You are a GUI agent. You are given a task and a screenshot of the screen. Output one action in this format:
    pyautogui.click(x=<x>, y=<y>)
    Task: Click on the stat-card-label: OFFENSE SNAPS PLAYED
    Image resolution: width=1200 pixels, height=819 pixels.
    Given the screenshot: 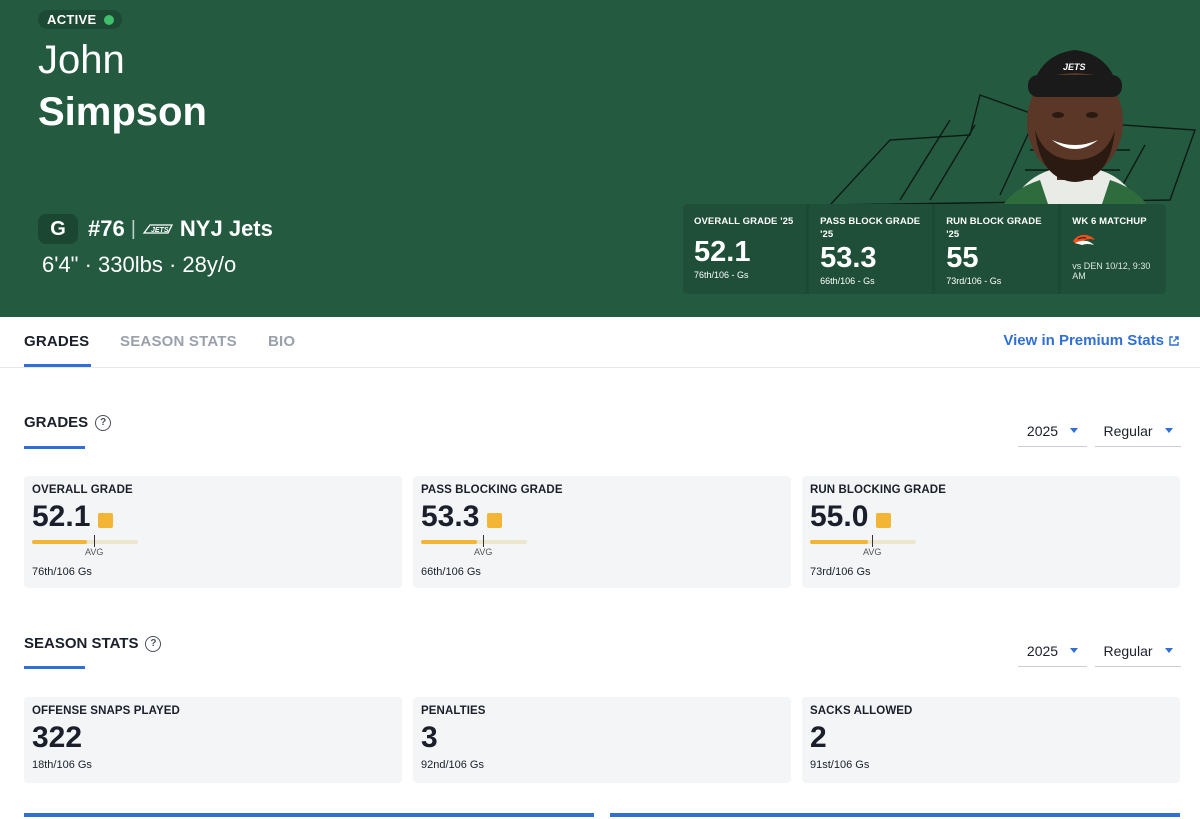 What is the action you would take?
    pyautogui.click(x=106, y=711)
    